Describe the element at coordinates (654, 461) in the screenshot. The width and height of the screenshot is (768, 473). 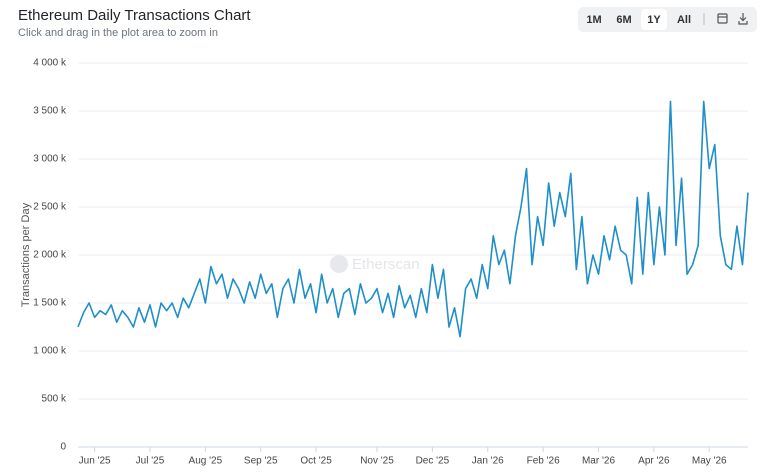
I see `x-tick-label: Apr '26` at that location.